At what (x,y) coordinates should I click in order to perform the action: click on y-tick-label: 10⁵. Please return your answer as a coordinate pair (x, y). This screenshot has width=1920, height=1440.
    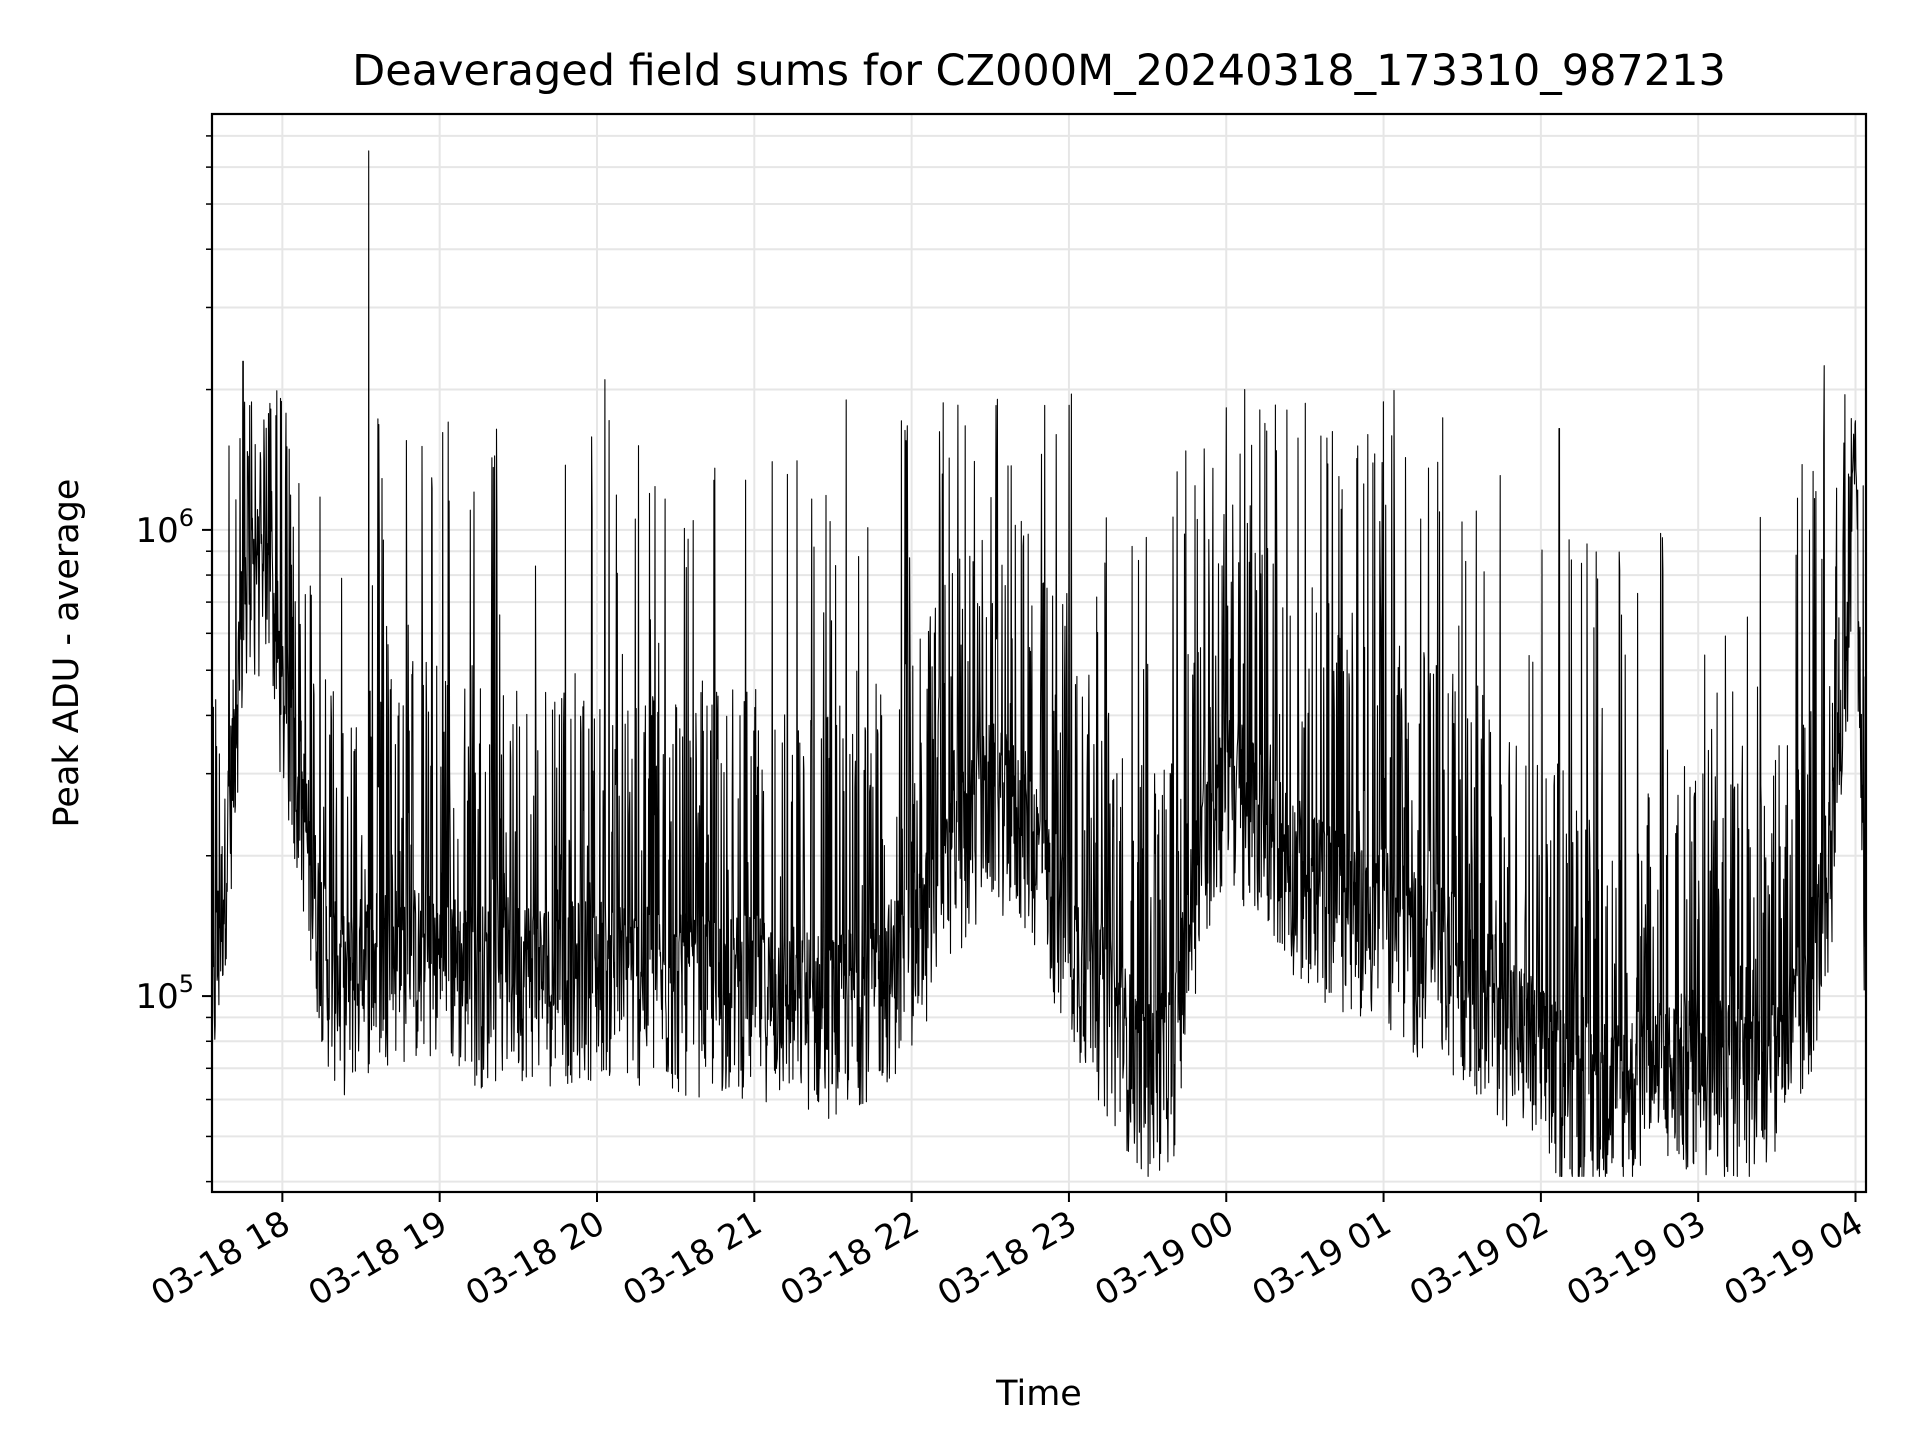
    Looking at the image, I should click on (164, 993).